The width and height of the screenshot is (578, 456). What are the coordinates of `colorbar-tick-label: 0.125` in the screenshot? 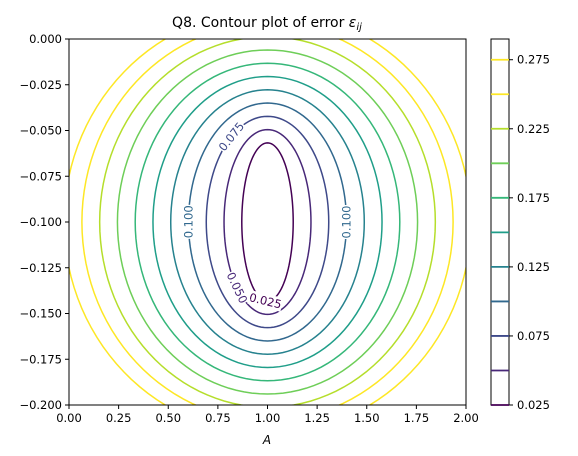 It's located at (533, 267).